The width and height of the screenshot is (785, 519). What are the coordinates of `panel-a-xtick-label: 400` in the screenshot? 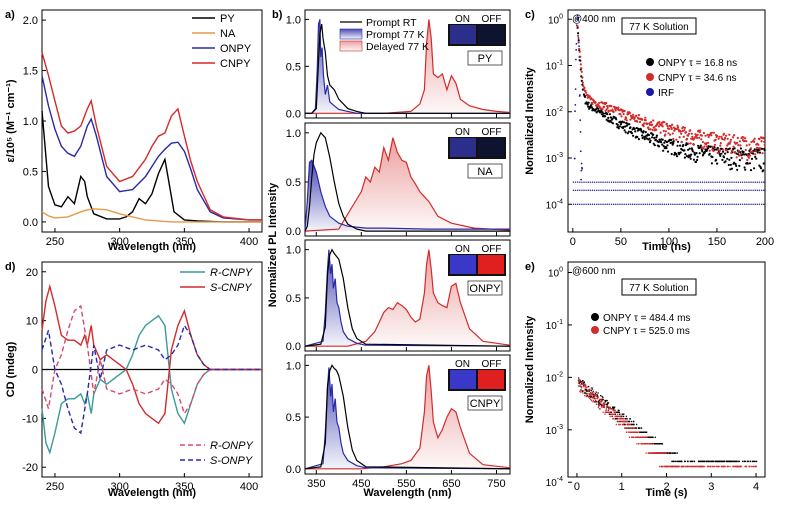 It's located at (249, 242).